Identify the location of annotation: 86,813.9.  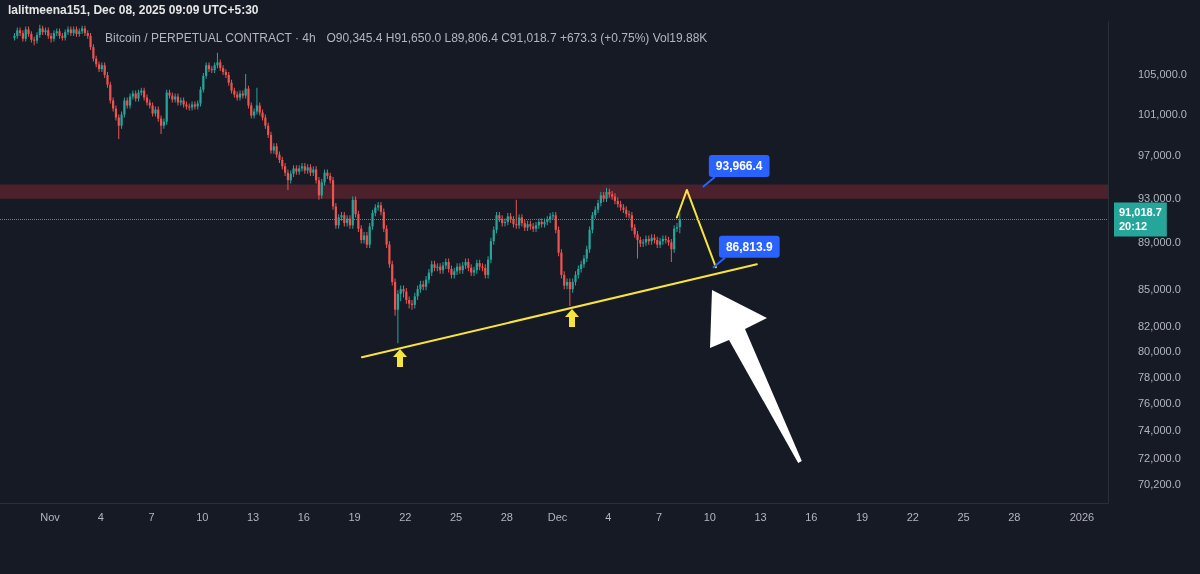
(749, 246).